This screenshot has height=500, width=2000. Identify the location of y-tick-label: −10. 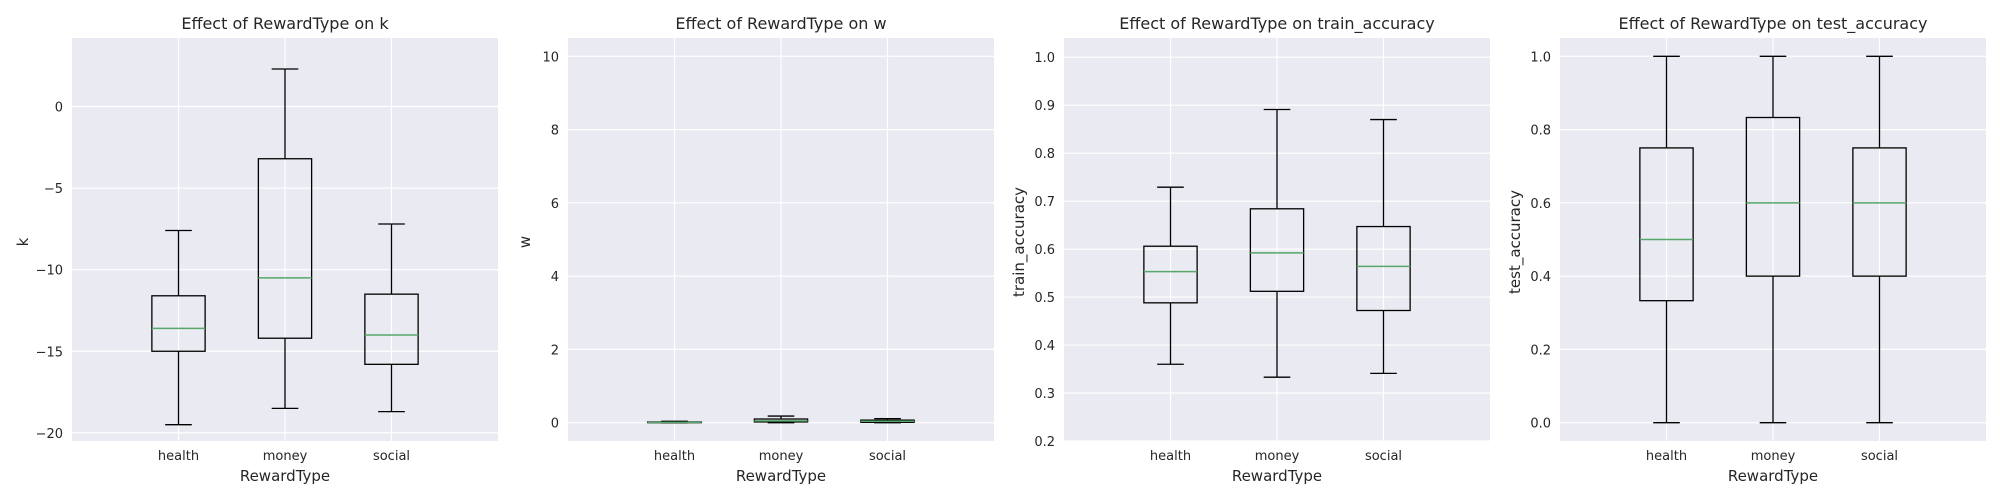
(49, 271).